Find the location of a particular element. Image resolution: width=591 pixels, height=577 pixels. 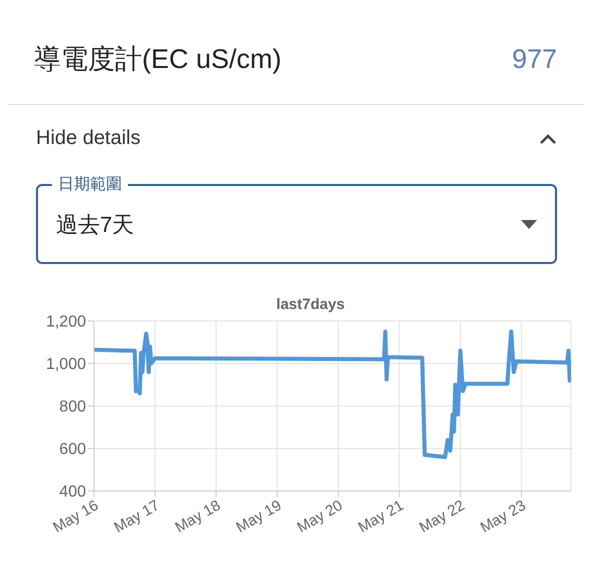

x-tick-label: May 20 is located at coordinates (320, 516).